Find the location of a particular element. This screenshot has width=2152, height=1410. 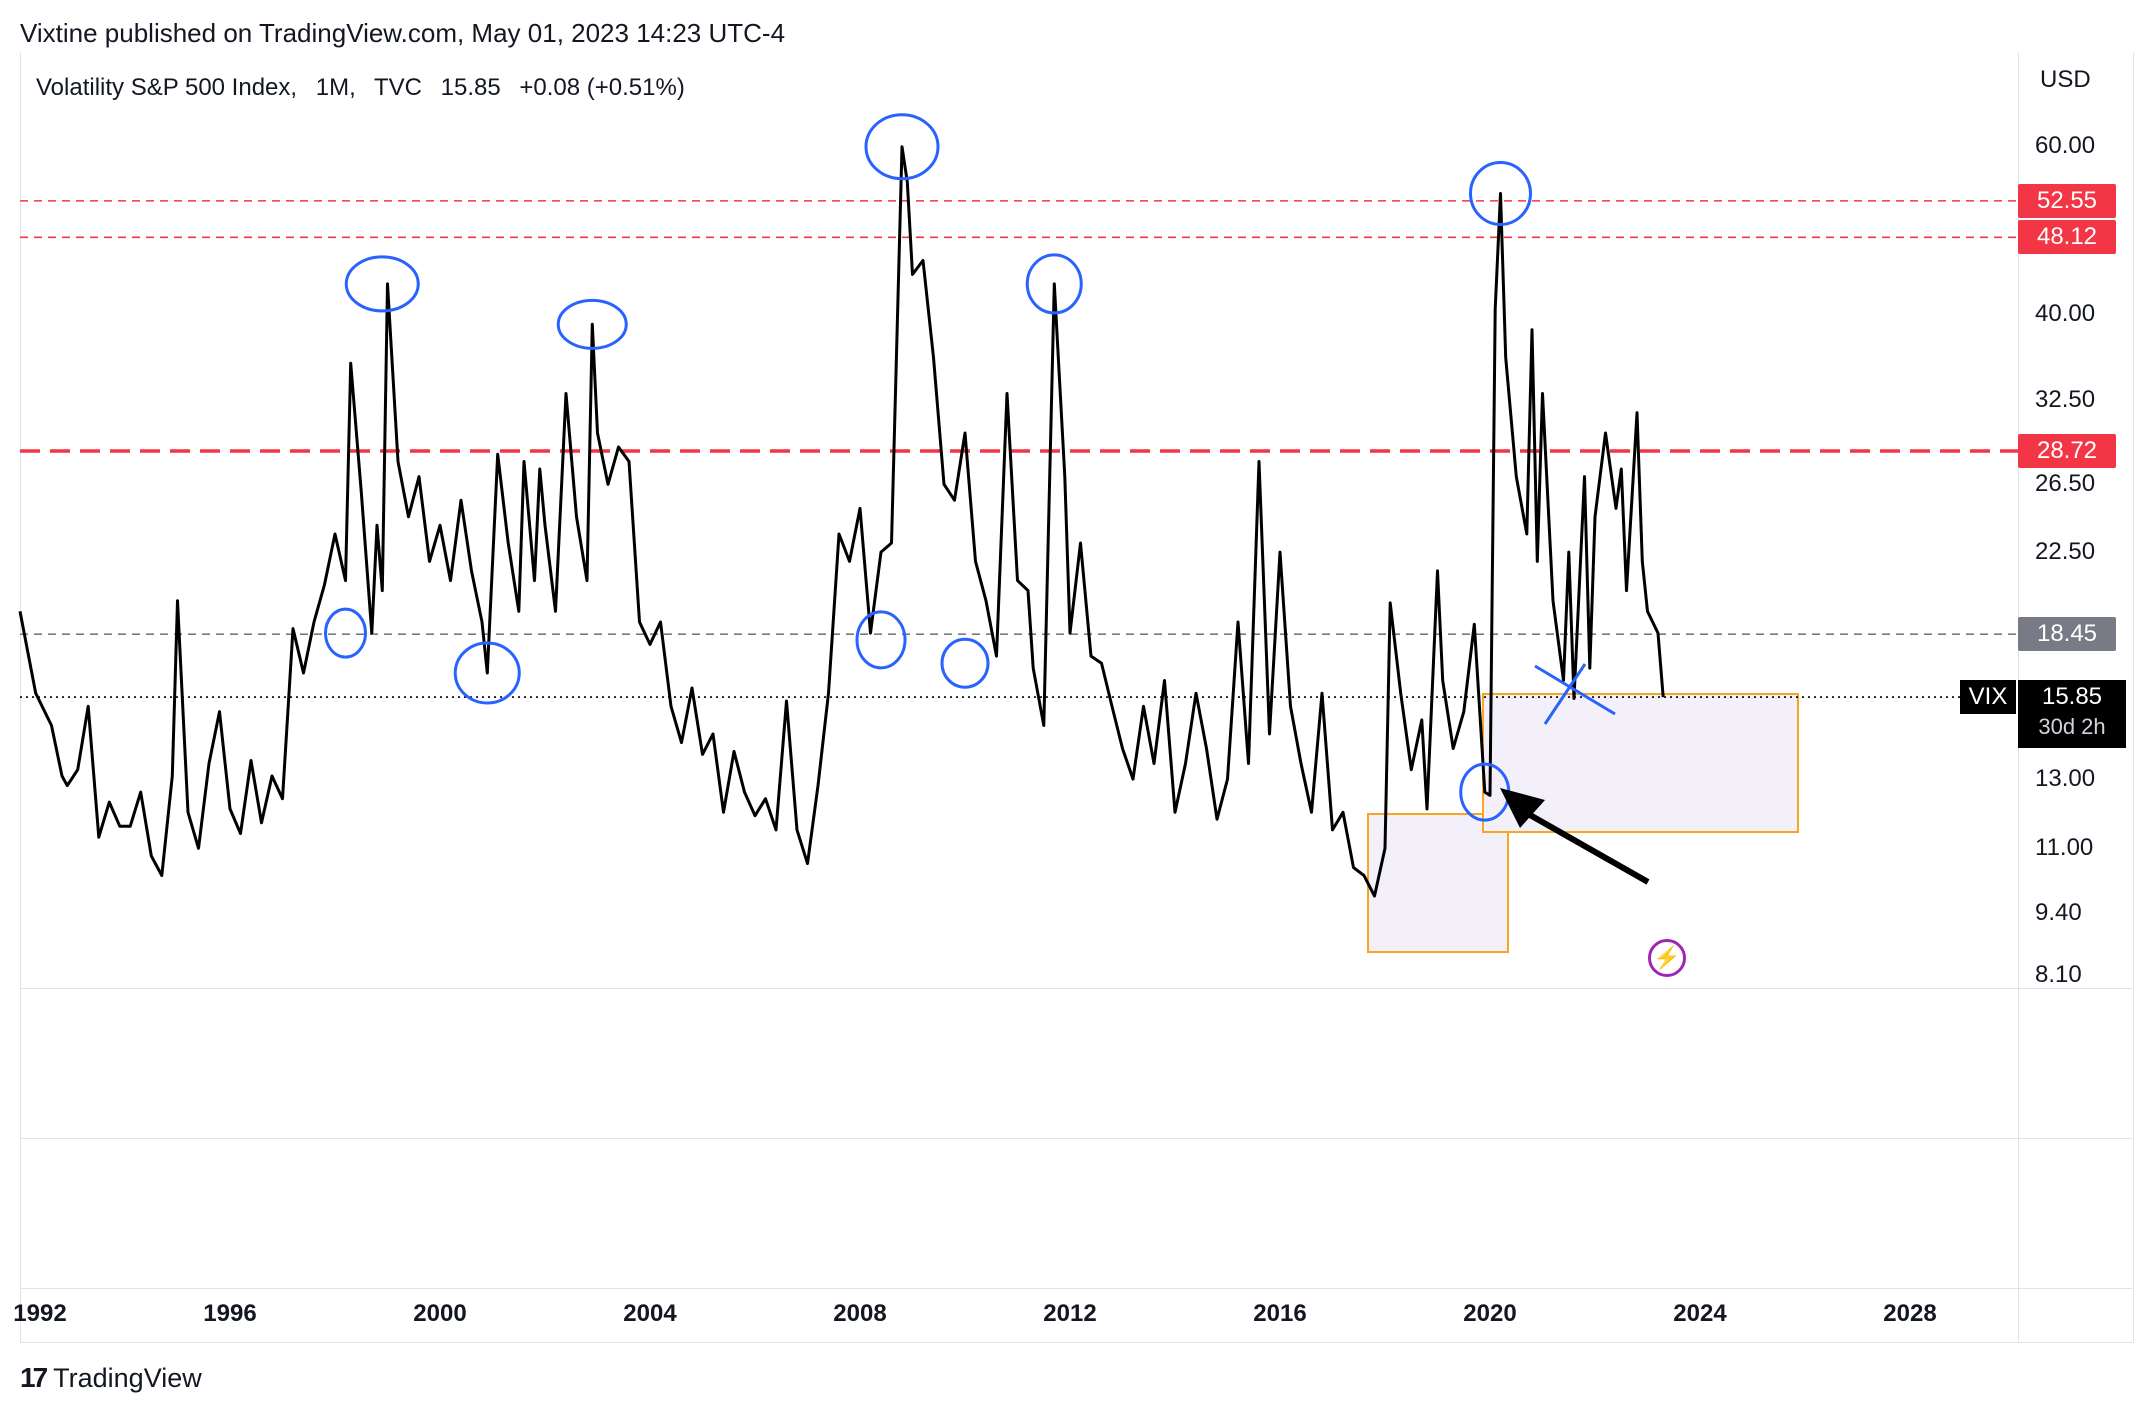

price-tick-label: 32.50 is located at coordinates (2065, 399).